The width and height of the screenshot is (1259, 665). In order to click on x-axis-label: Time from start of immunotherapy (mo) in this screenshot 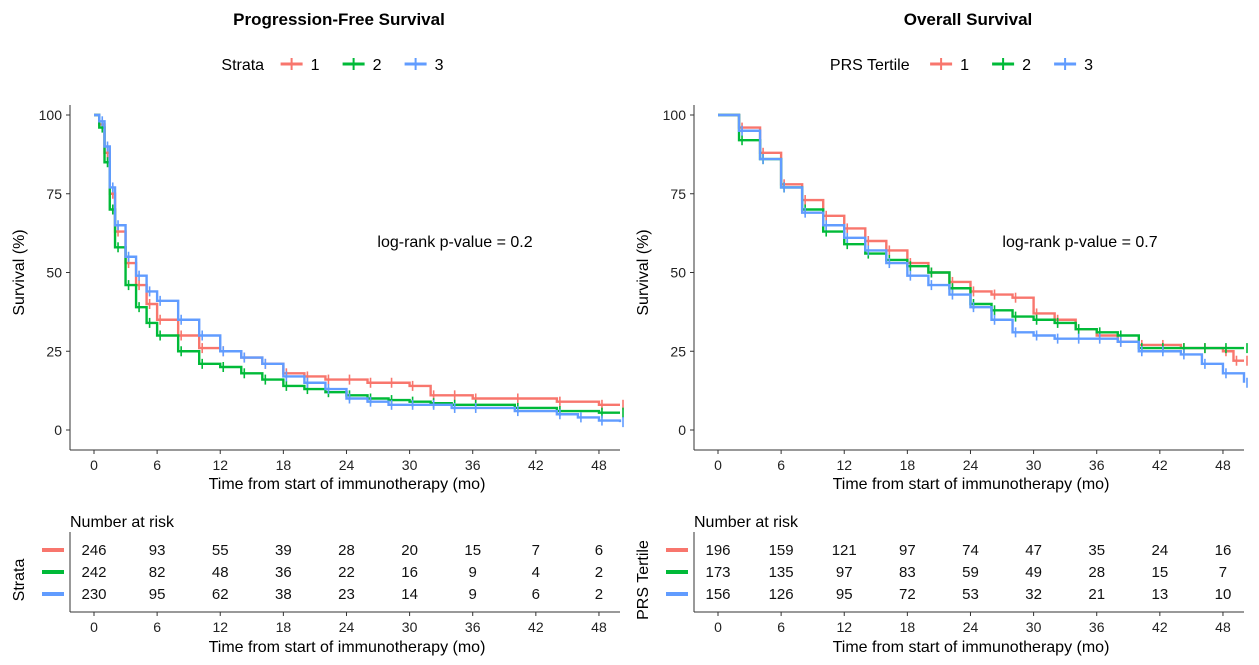, I will do `click(971, 484)`.